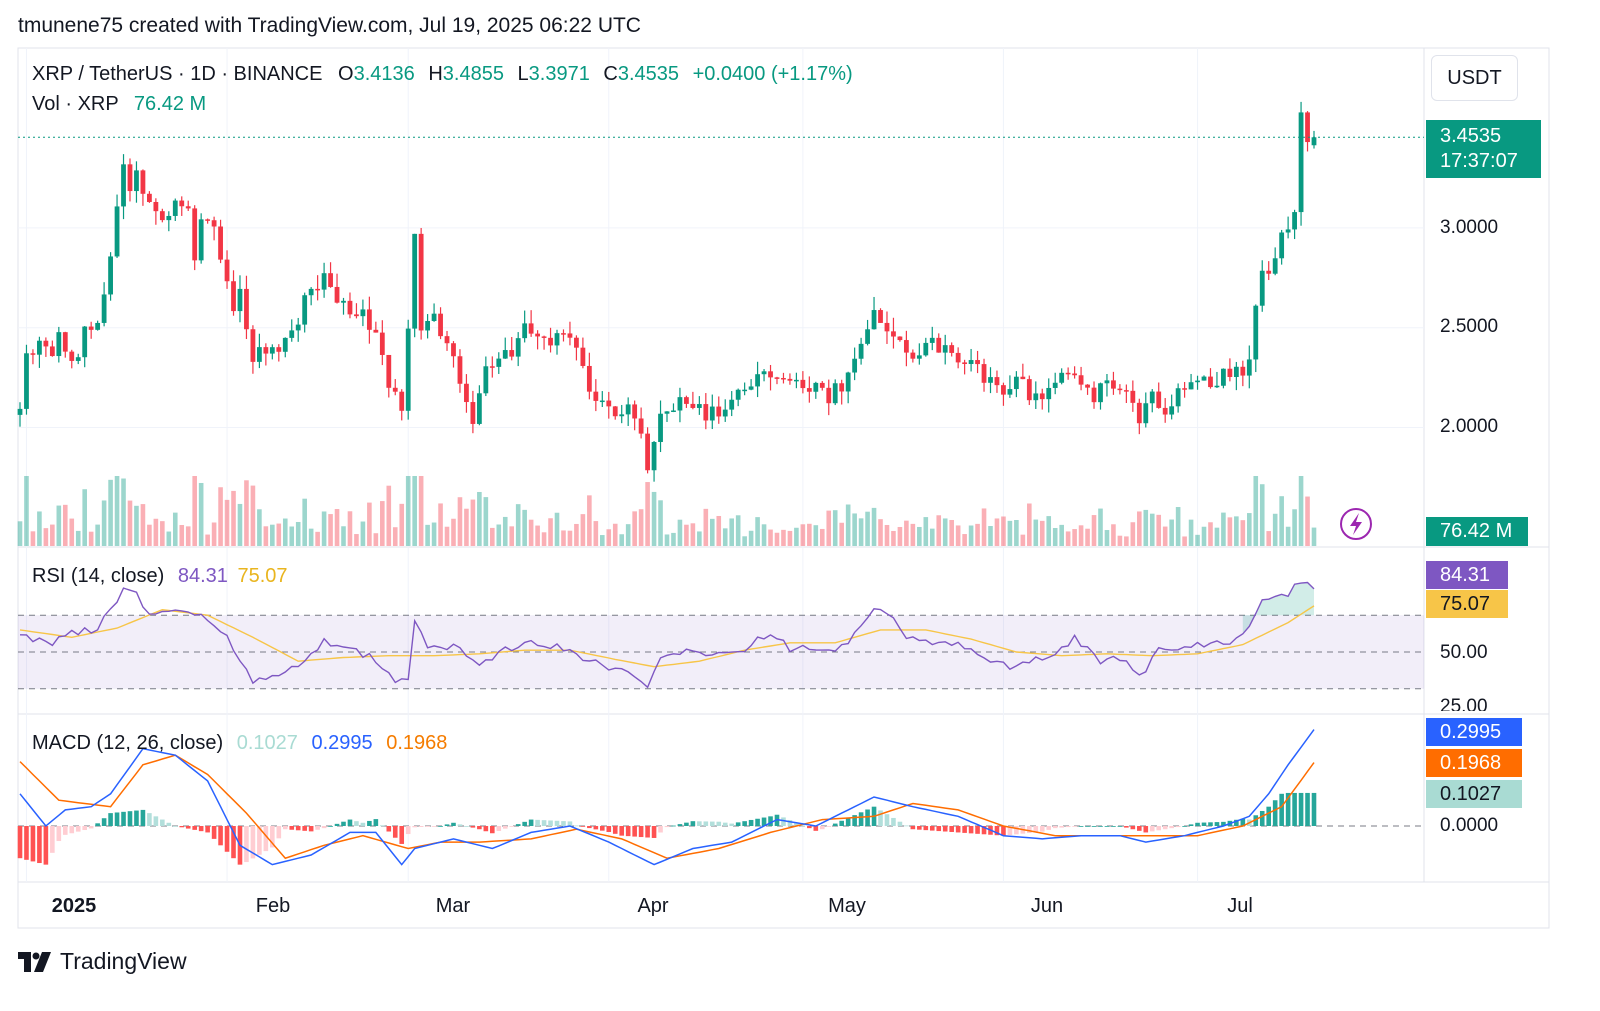 The width and height of the screenshot is (1600, 1011). I want to click on macd-value: 0.2995, so click(342, 743).